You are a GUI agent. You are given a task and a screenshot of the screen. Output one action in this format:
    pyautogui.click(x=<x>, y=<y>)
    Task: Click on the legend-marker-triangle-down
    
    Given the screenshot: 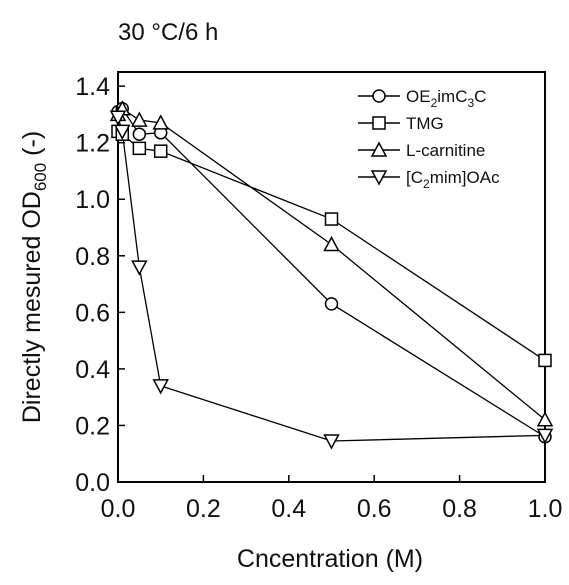 What is the action you would take?
    pyautogui.click(x=379, y=178)
    